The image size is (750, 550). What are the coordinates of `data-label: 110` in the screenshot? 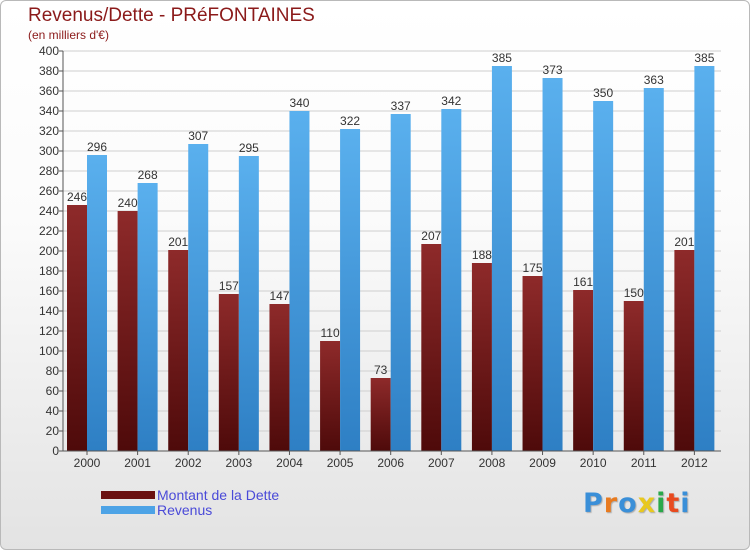 It's located at (330, 333).